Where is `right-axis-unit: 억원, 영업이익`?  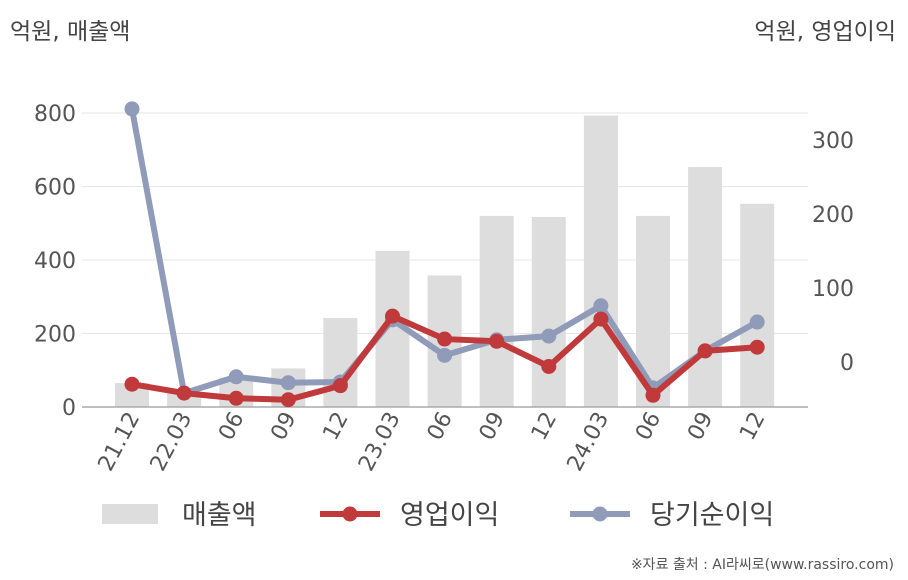 right-axis-unit: 억원, 영업이익 is located at coordinates (825, 32).